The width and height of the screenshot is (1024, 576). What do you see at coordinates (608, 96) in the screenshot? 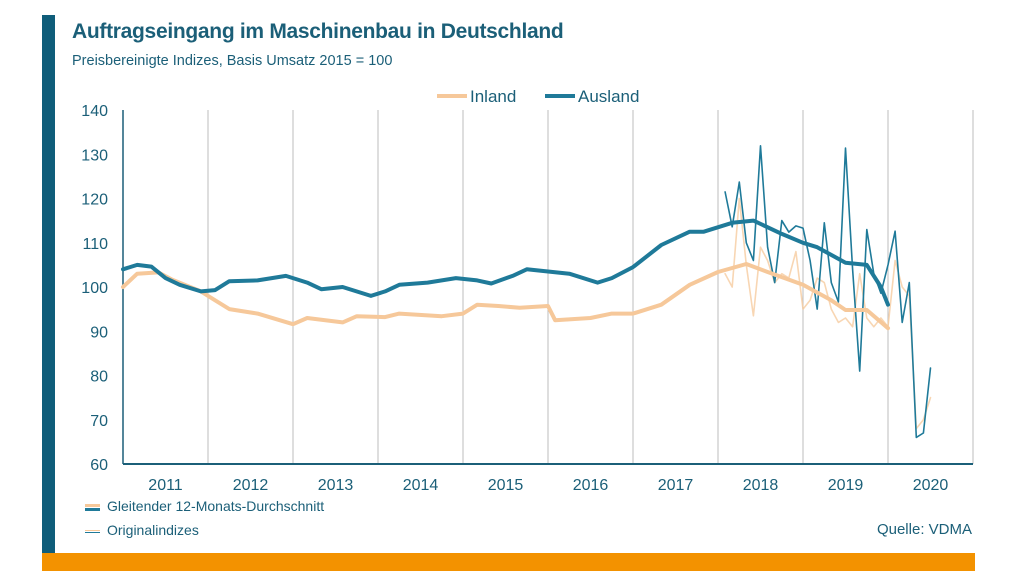
I see `legend-label-ausland: Ausland` at bounding box center [608, 96].